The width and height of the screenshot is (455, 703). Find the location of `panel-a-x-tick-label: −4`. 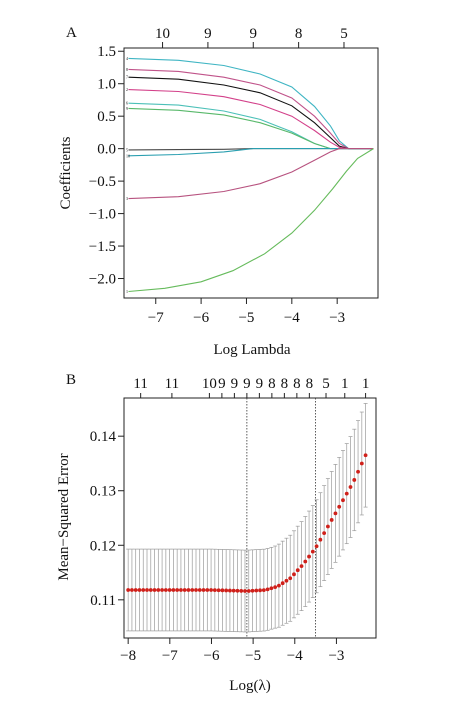

panel-a-x-tick-label: −4 is located at coordinates (292, 318).